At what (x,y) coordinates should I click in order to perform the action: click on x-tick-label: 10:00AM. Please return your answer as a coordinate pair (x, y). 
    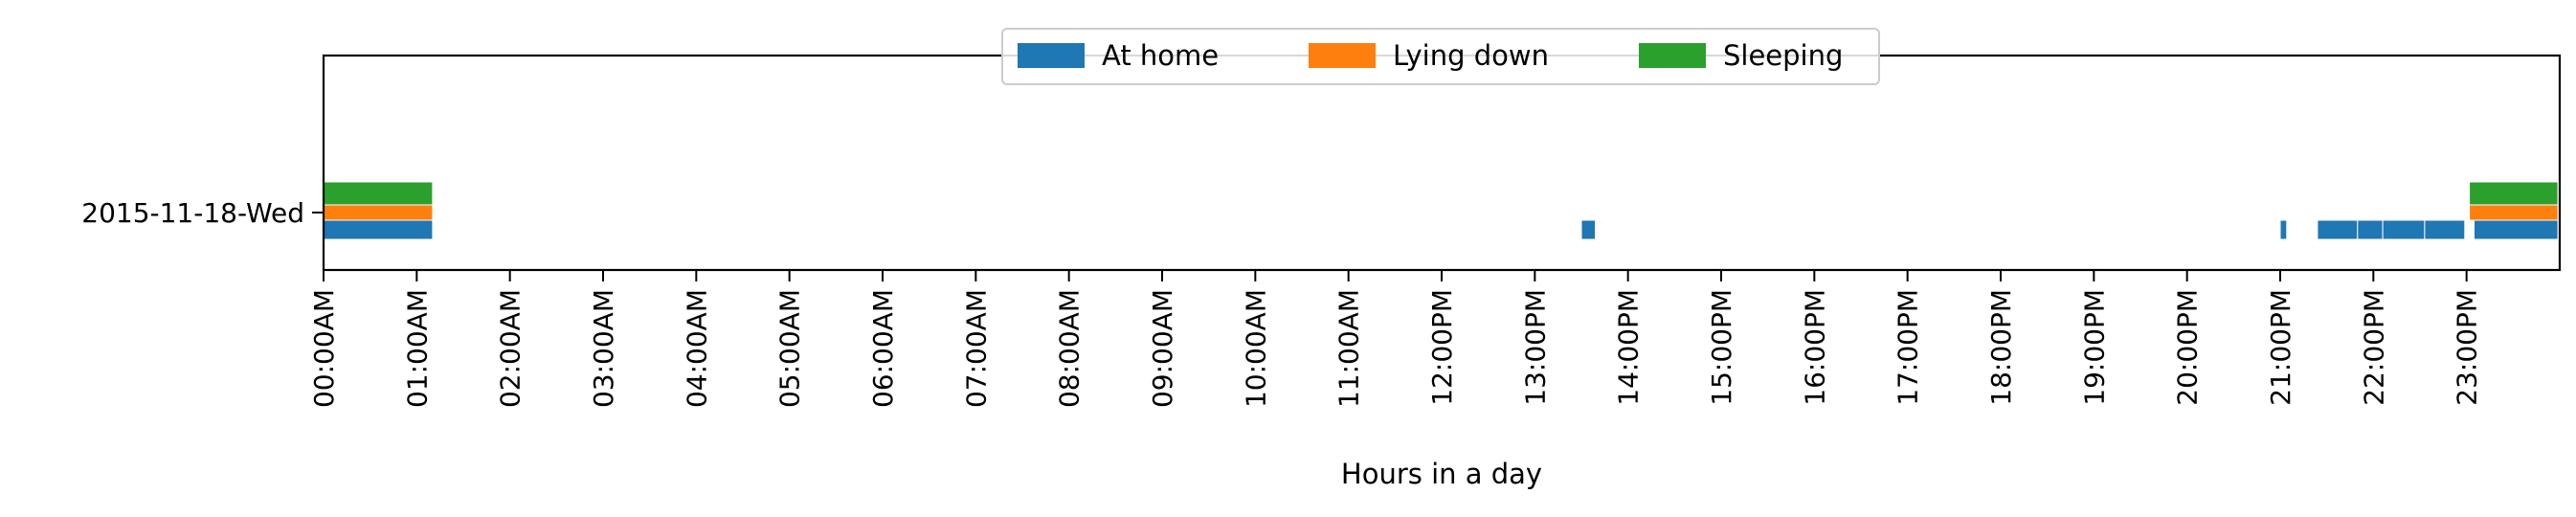
    Looking at the image, I should click on (1255, 348).